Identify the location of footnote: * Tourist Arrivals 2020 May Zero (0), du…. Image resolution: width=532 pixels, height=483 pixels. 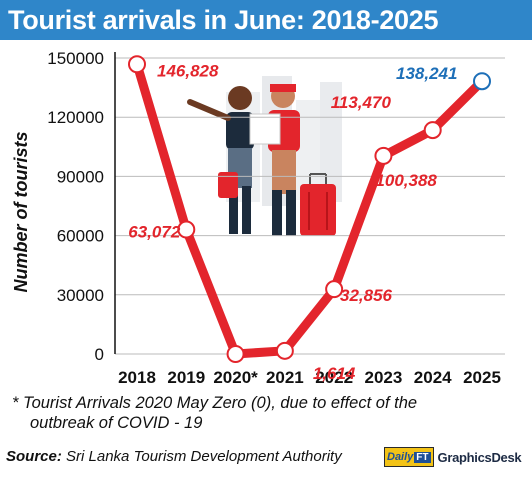
(267, 413).